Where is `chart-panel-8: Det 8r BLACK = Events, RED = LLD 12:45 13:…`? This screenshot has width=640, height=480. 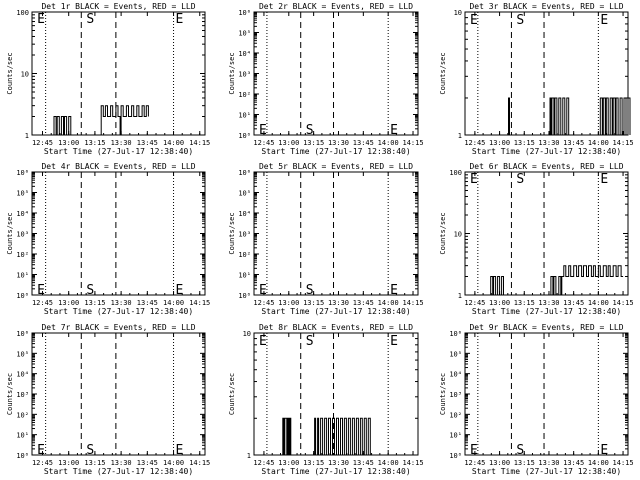 chart-panel-8: Det 8r BLACK = Events, RED = LLD 12:45 13:… is located at coordinates (326, 399).